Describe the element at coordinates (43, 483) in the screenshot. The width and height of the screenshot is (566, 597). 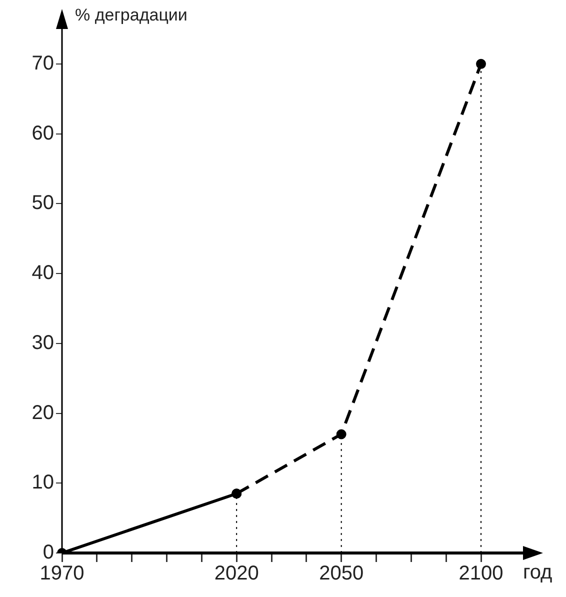
I see `y-tick-label: 10` at that location.